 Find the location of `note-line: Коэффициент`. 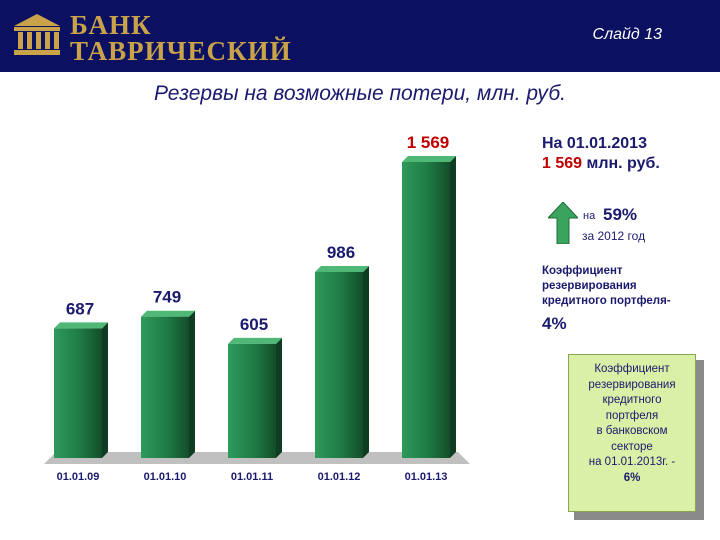

note-line: Коэффициент is located at coordinates (632, 369).